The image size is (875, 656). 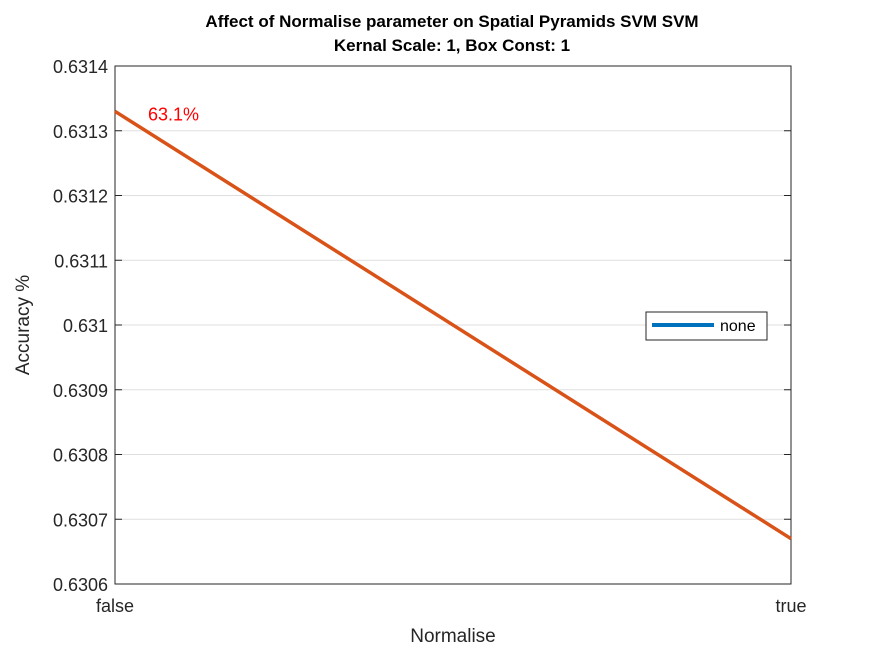 What do you see at coordinates (85, 326) in the screenshot?
I see `y-tick-label: 0.631` at bounding box center [85, 326].